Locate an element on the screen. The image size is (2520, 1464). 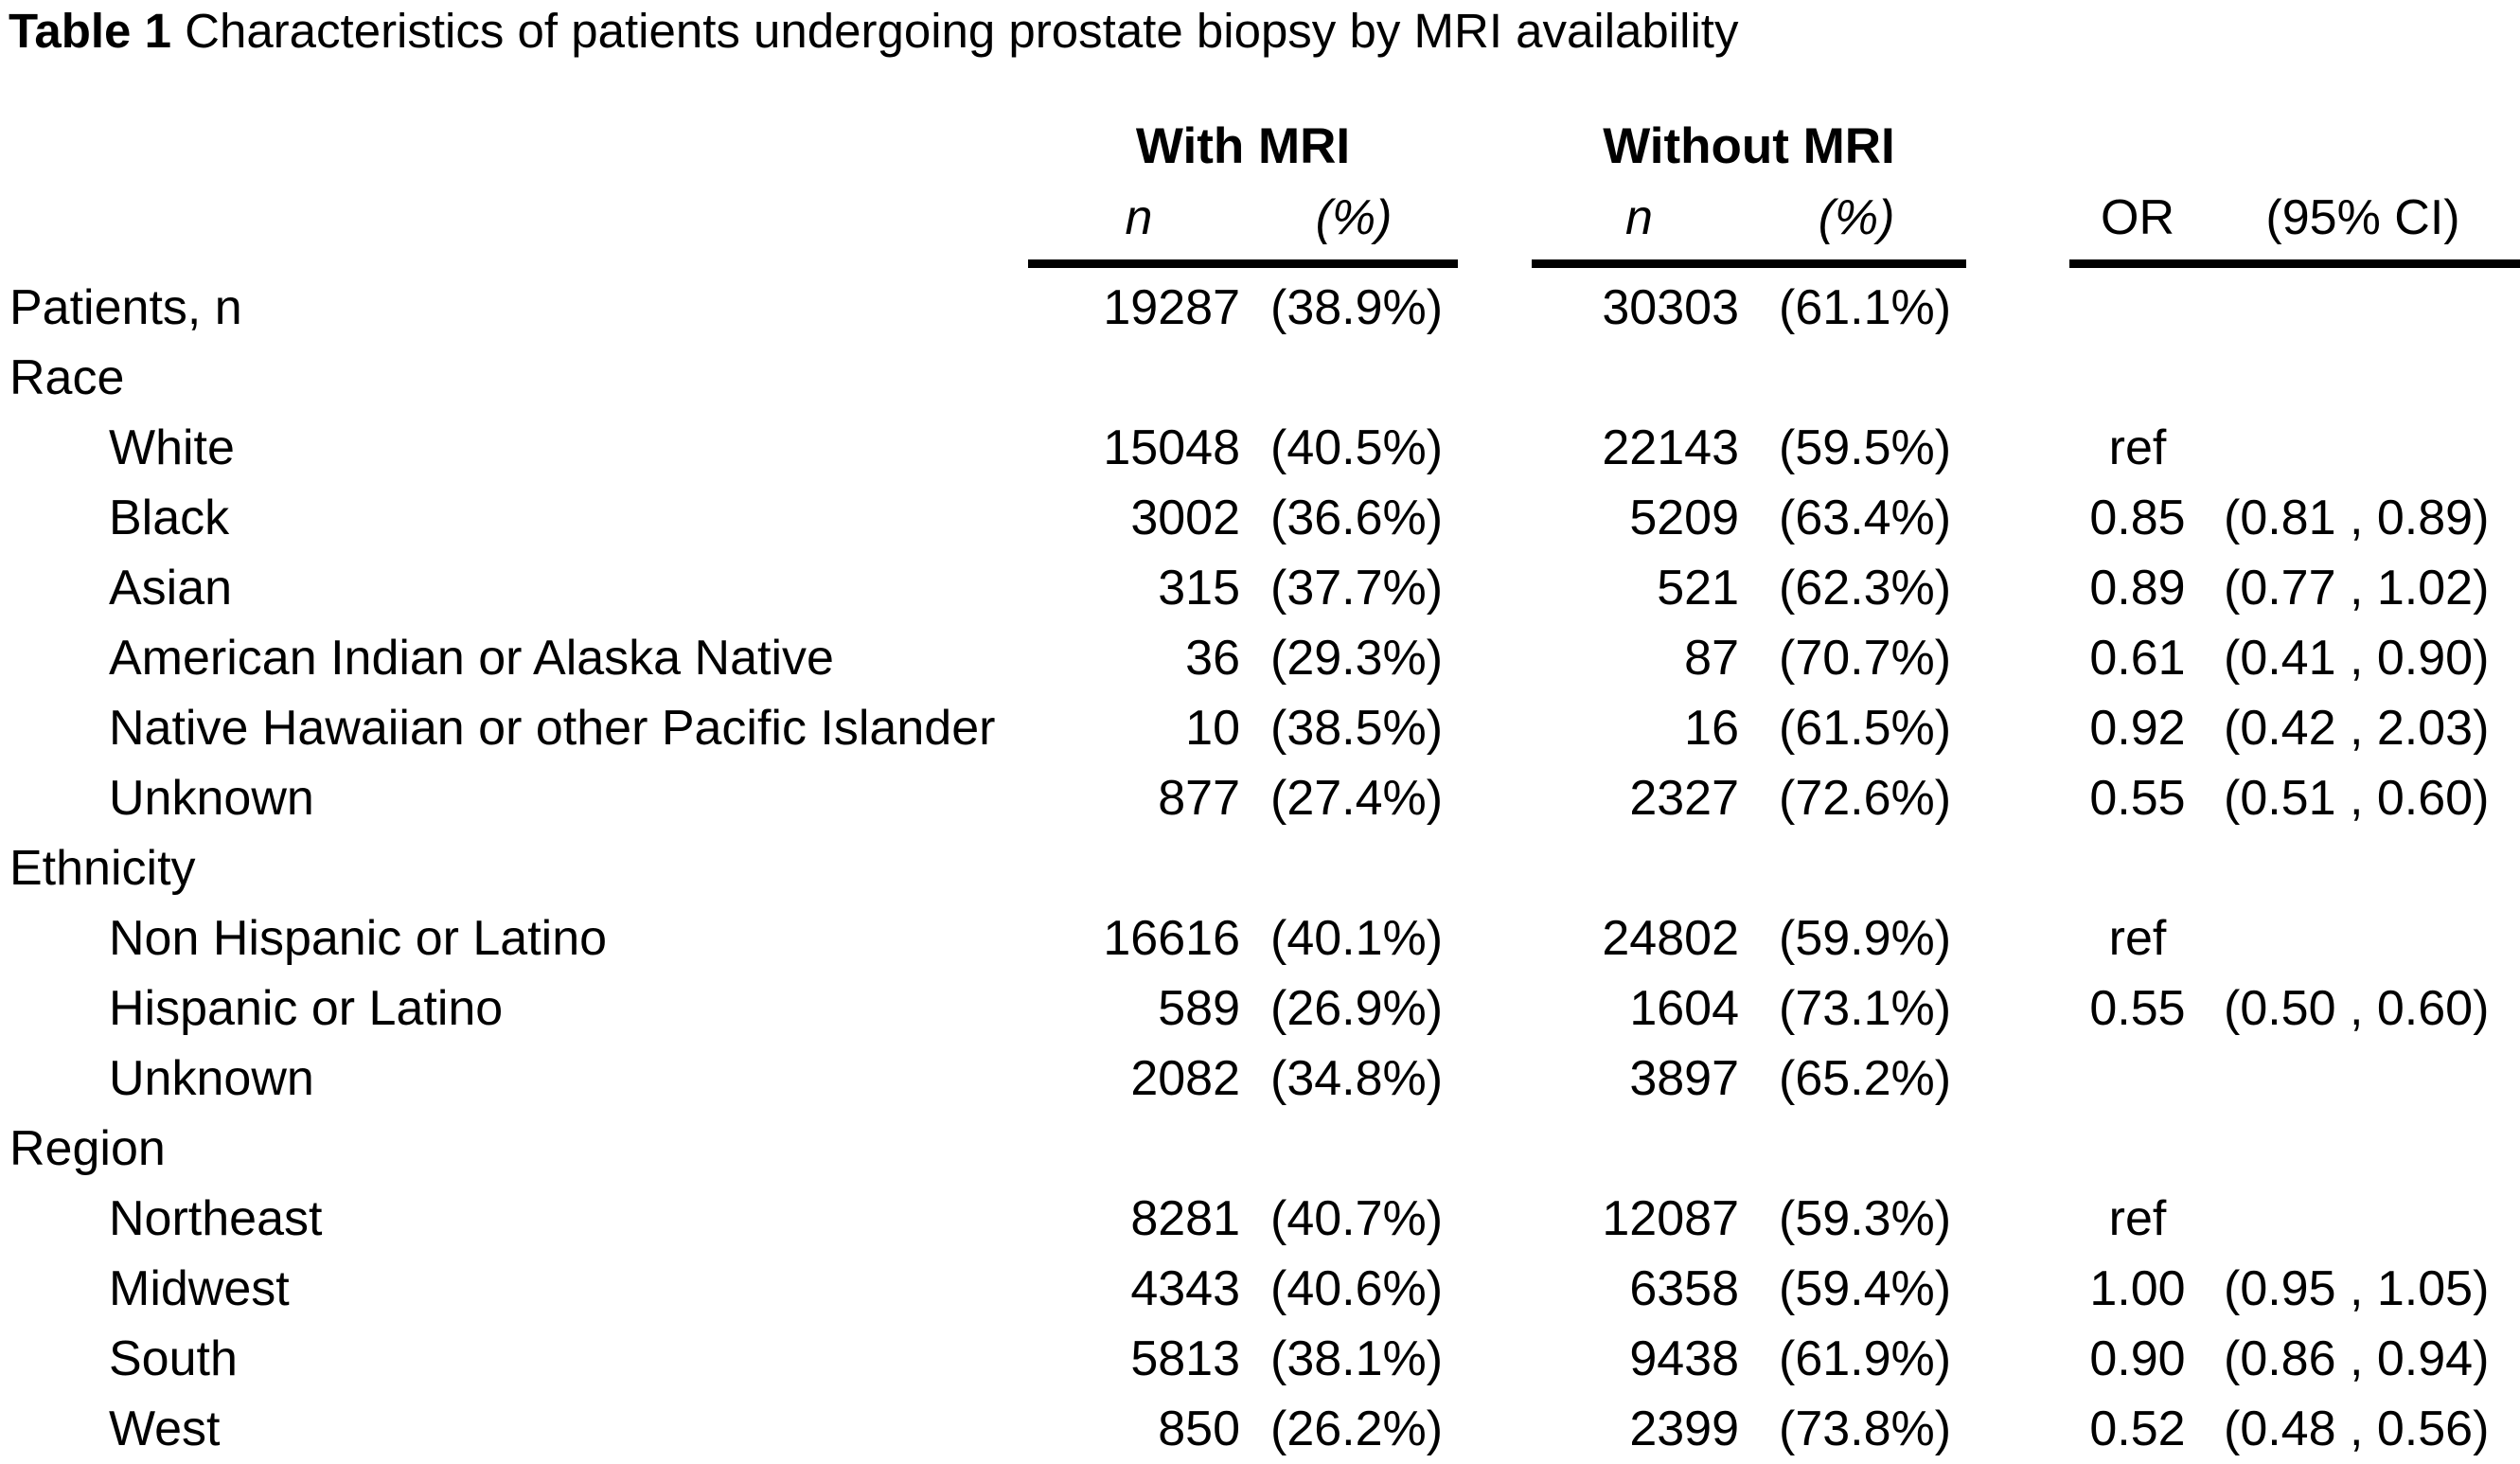
without-mri-pct: (63.4%) is located at coordinates (1866, 518).